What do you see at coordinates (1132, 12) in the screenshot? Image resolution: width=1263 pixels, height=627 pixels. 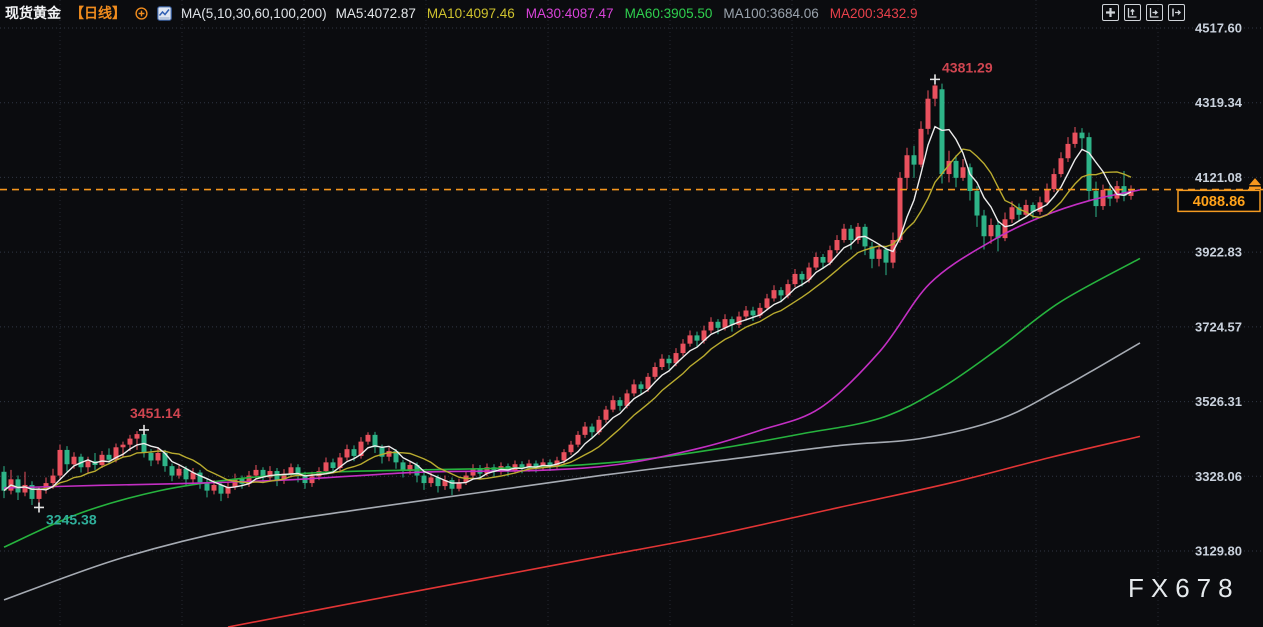 I see `fit-vertical-icon` at bounding box center [1132, 12].